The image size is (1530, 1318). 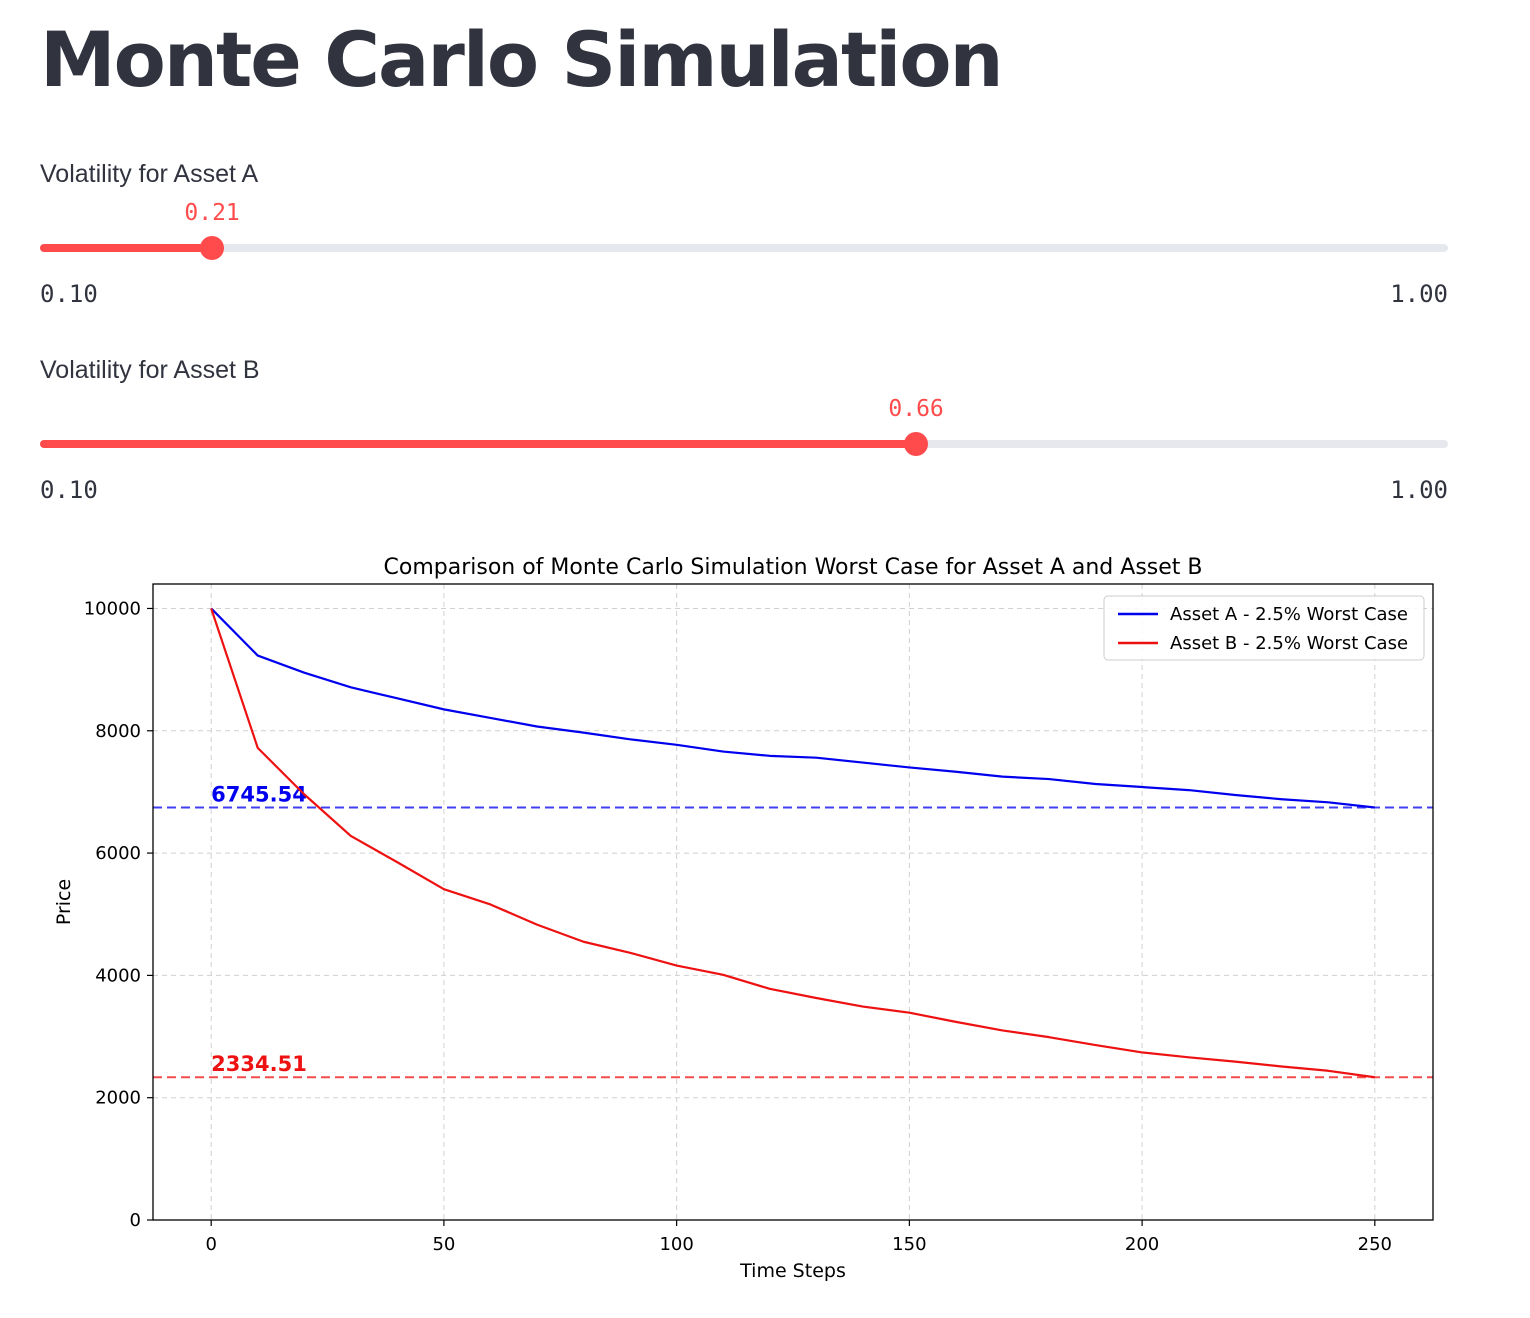 What do you see at coordinates (744, 248) in the screenshot?
I see `volatility-a-track` at bounding box center [744, 248].